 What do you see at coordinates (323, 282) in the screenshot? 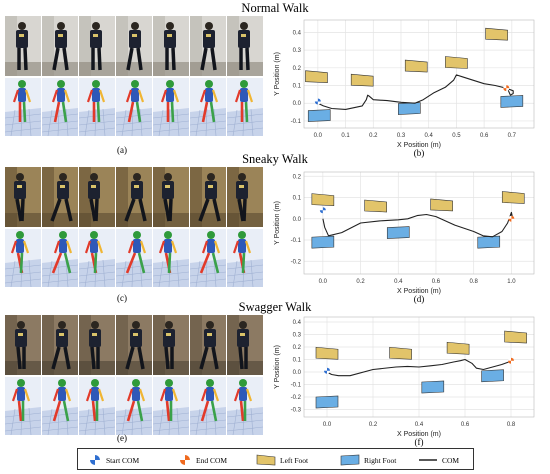
I see `x-tick-label: 0.0` at bounding box center [323, 282].